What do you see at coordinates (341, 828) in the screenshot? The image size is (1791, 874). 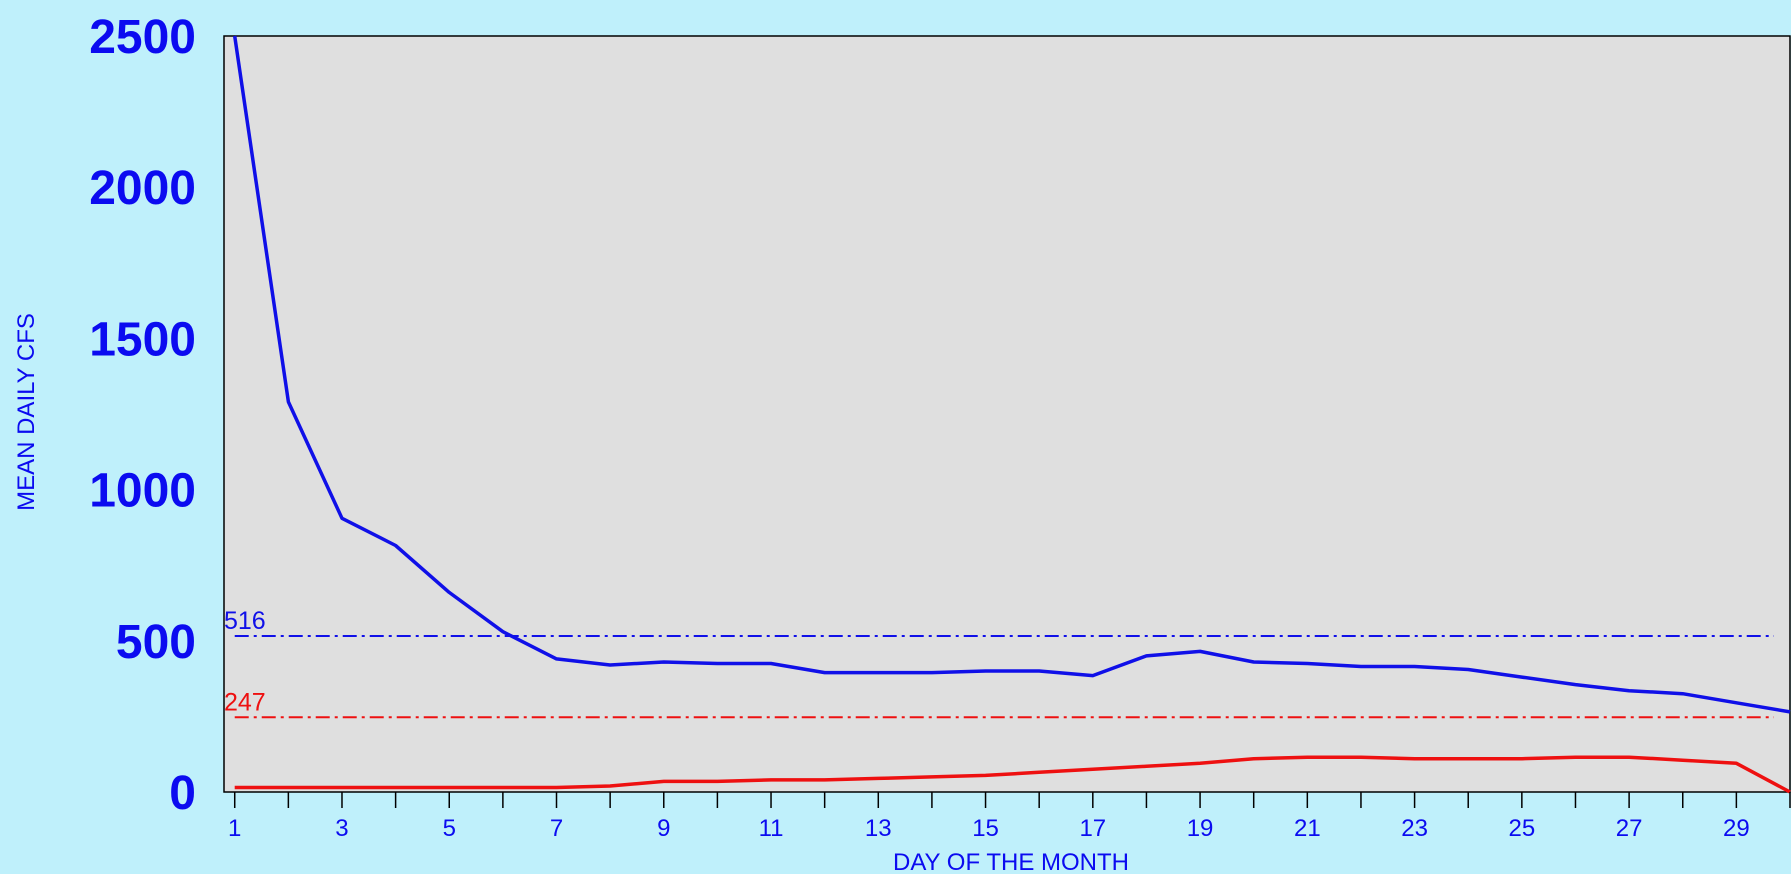 I see `x-tick-label: 3` at bounding box center [341, 828].